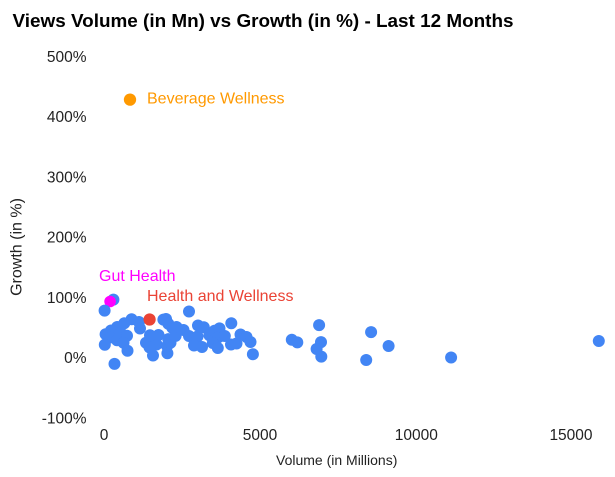 This screenshot has width=615, height=477. I want to click on svg-text: 100%, so click(67, 298).